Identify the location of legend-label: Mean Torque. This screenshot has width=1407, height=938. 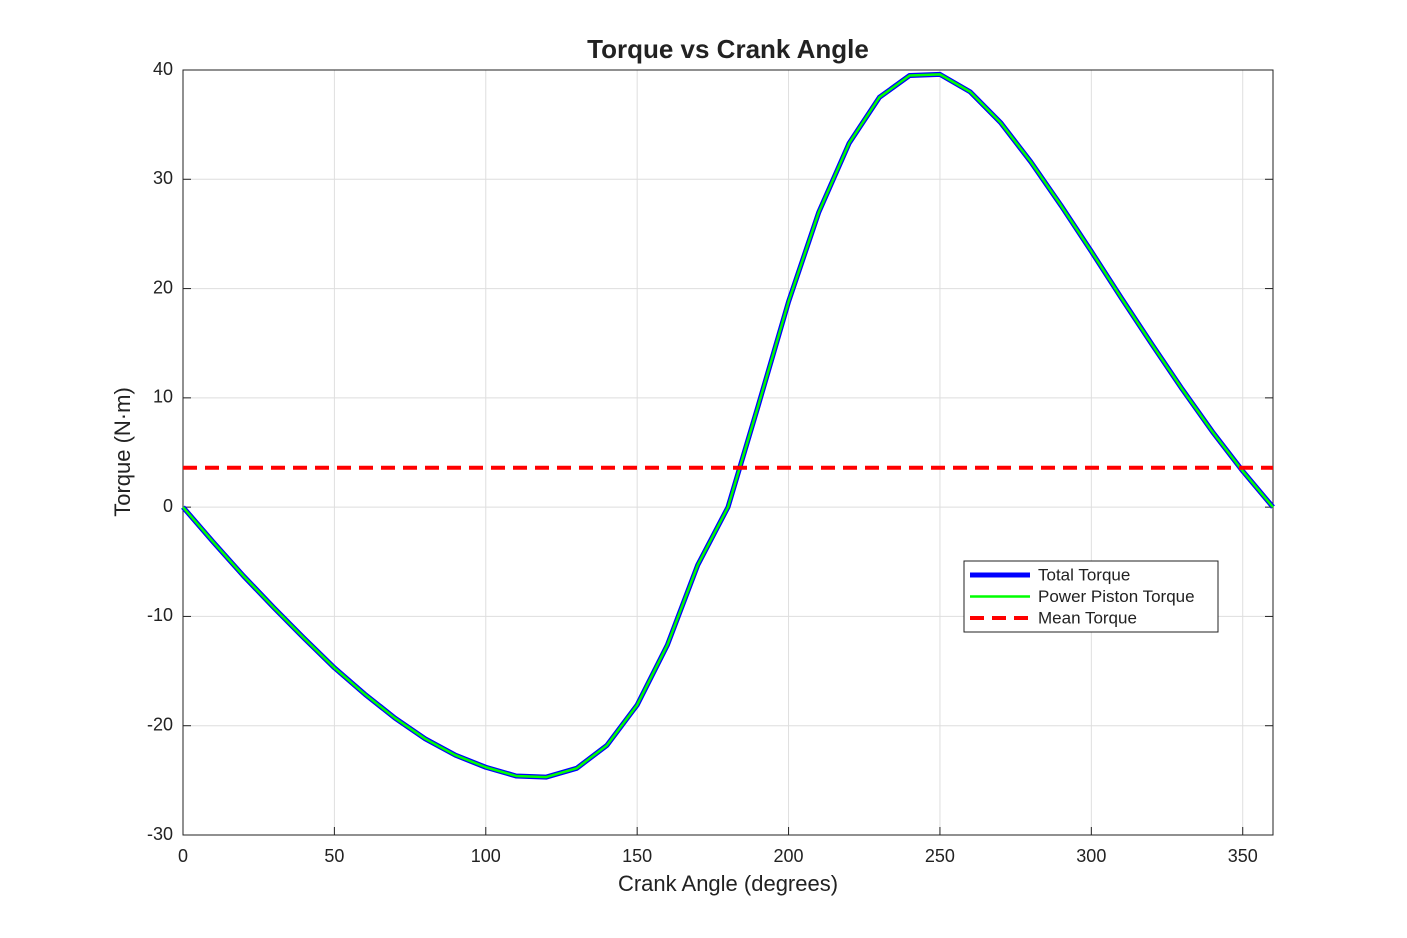
(1087, 617).